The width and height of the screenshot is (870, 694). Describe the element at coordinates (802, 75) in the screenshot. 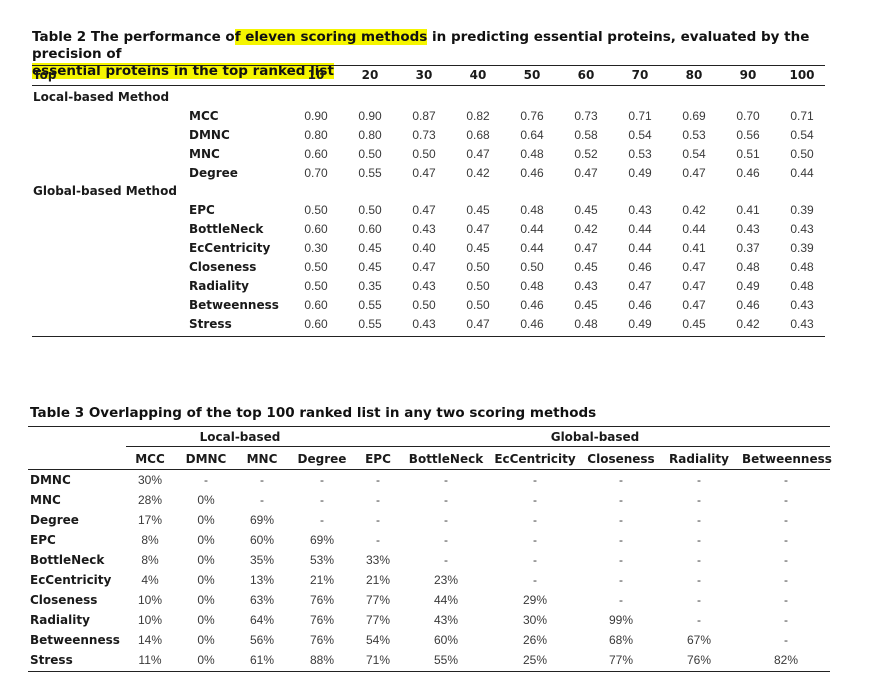

I see `table2-column-header: 100` at that location.